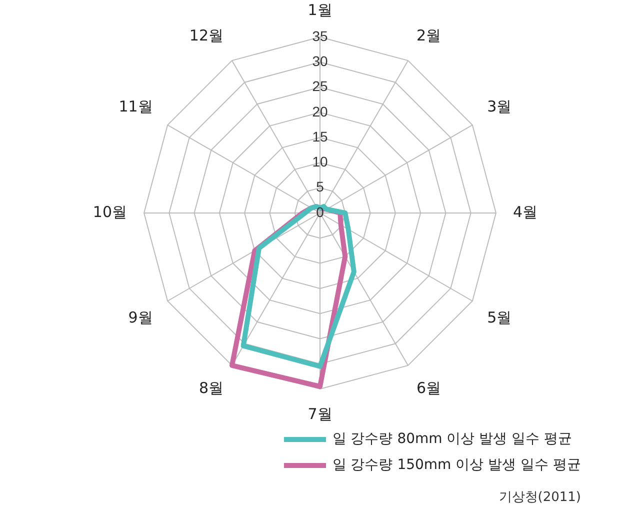  I want to click on y-tick-label: 5, so click(320, 186).